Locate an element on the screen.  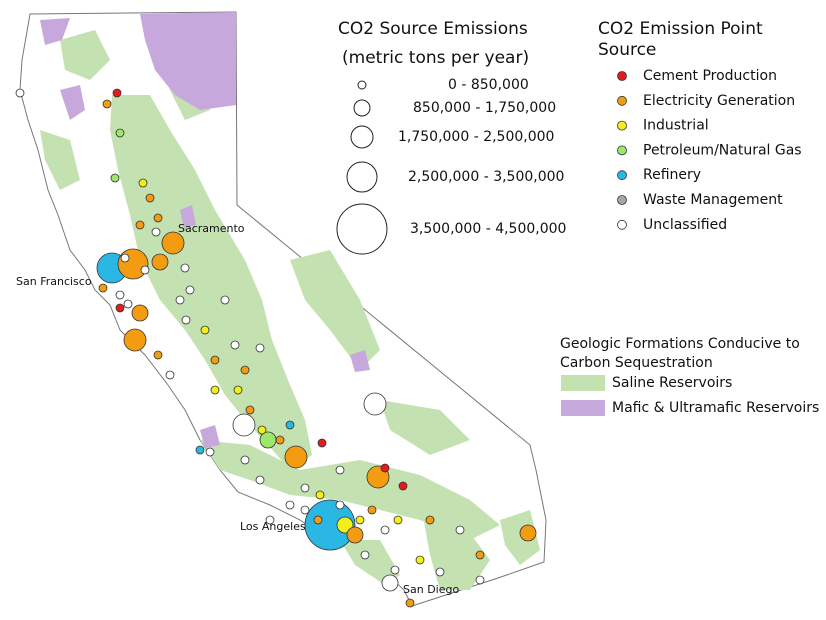
legend-title: Carbon Sequestration is located at coordinates (636, 363).